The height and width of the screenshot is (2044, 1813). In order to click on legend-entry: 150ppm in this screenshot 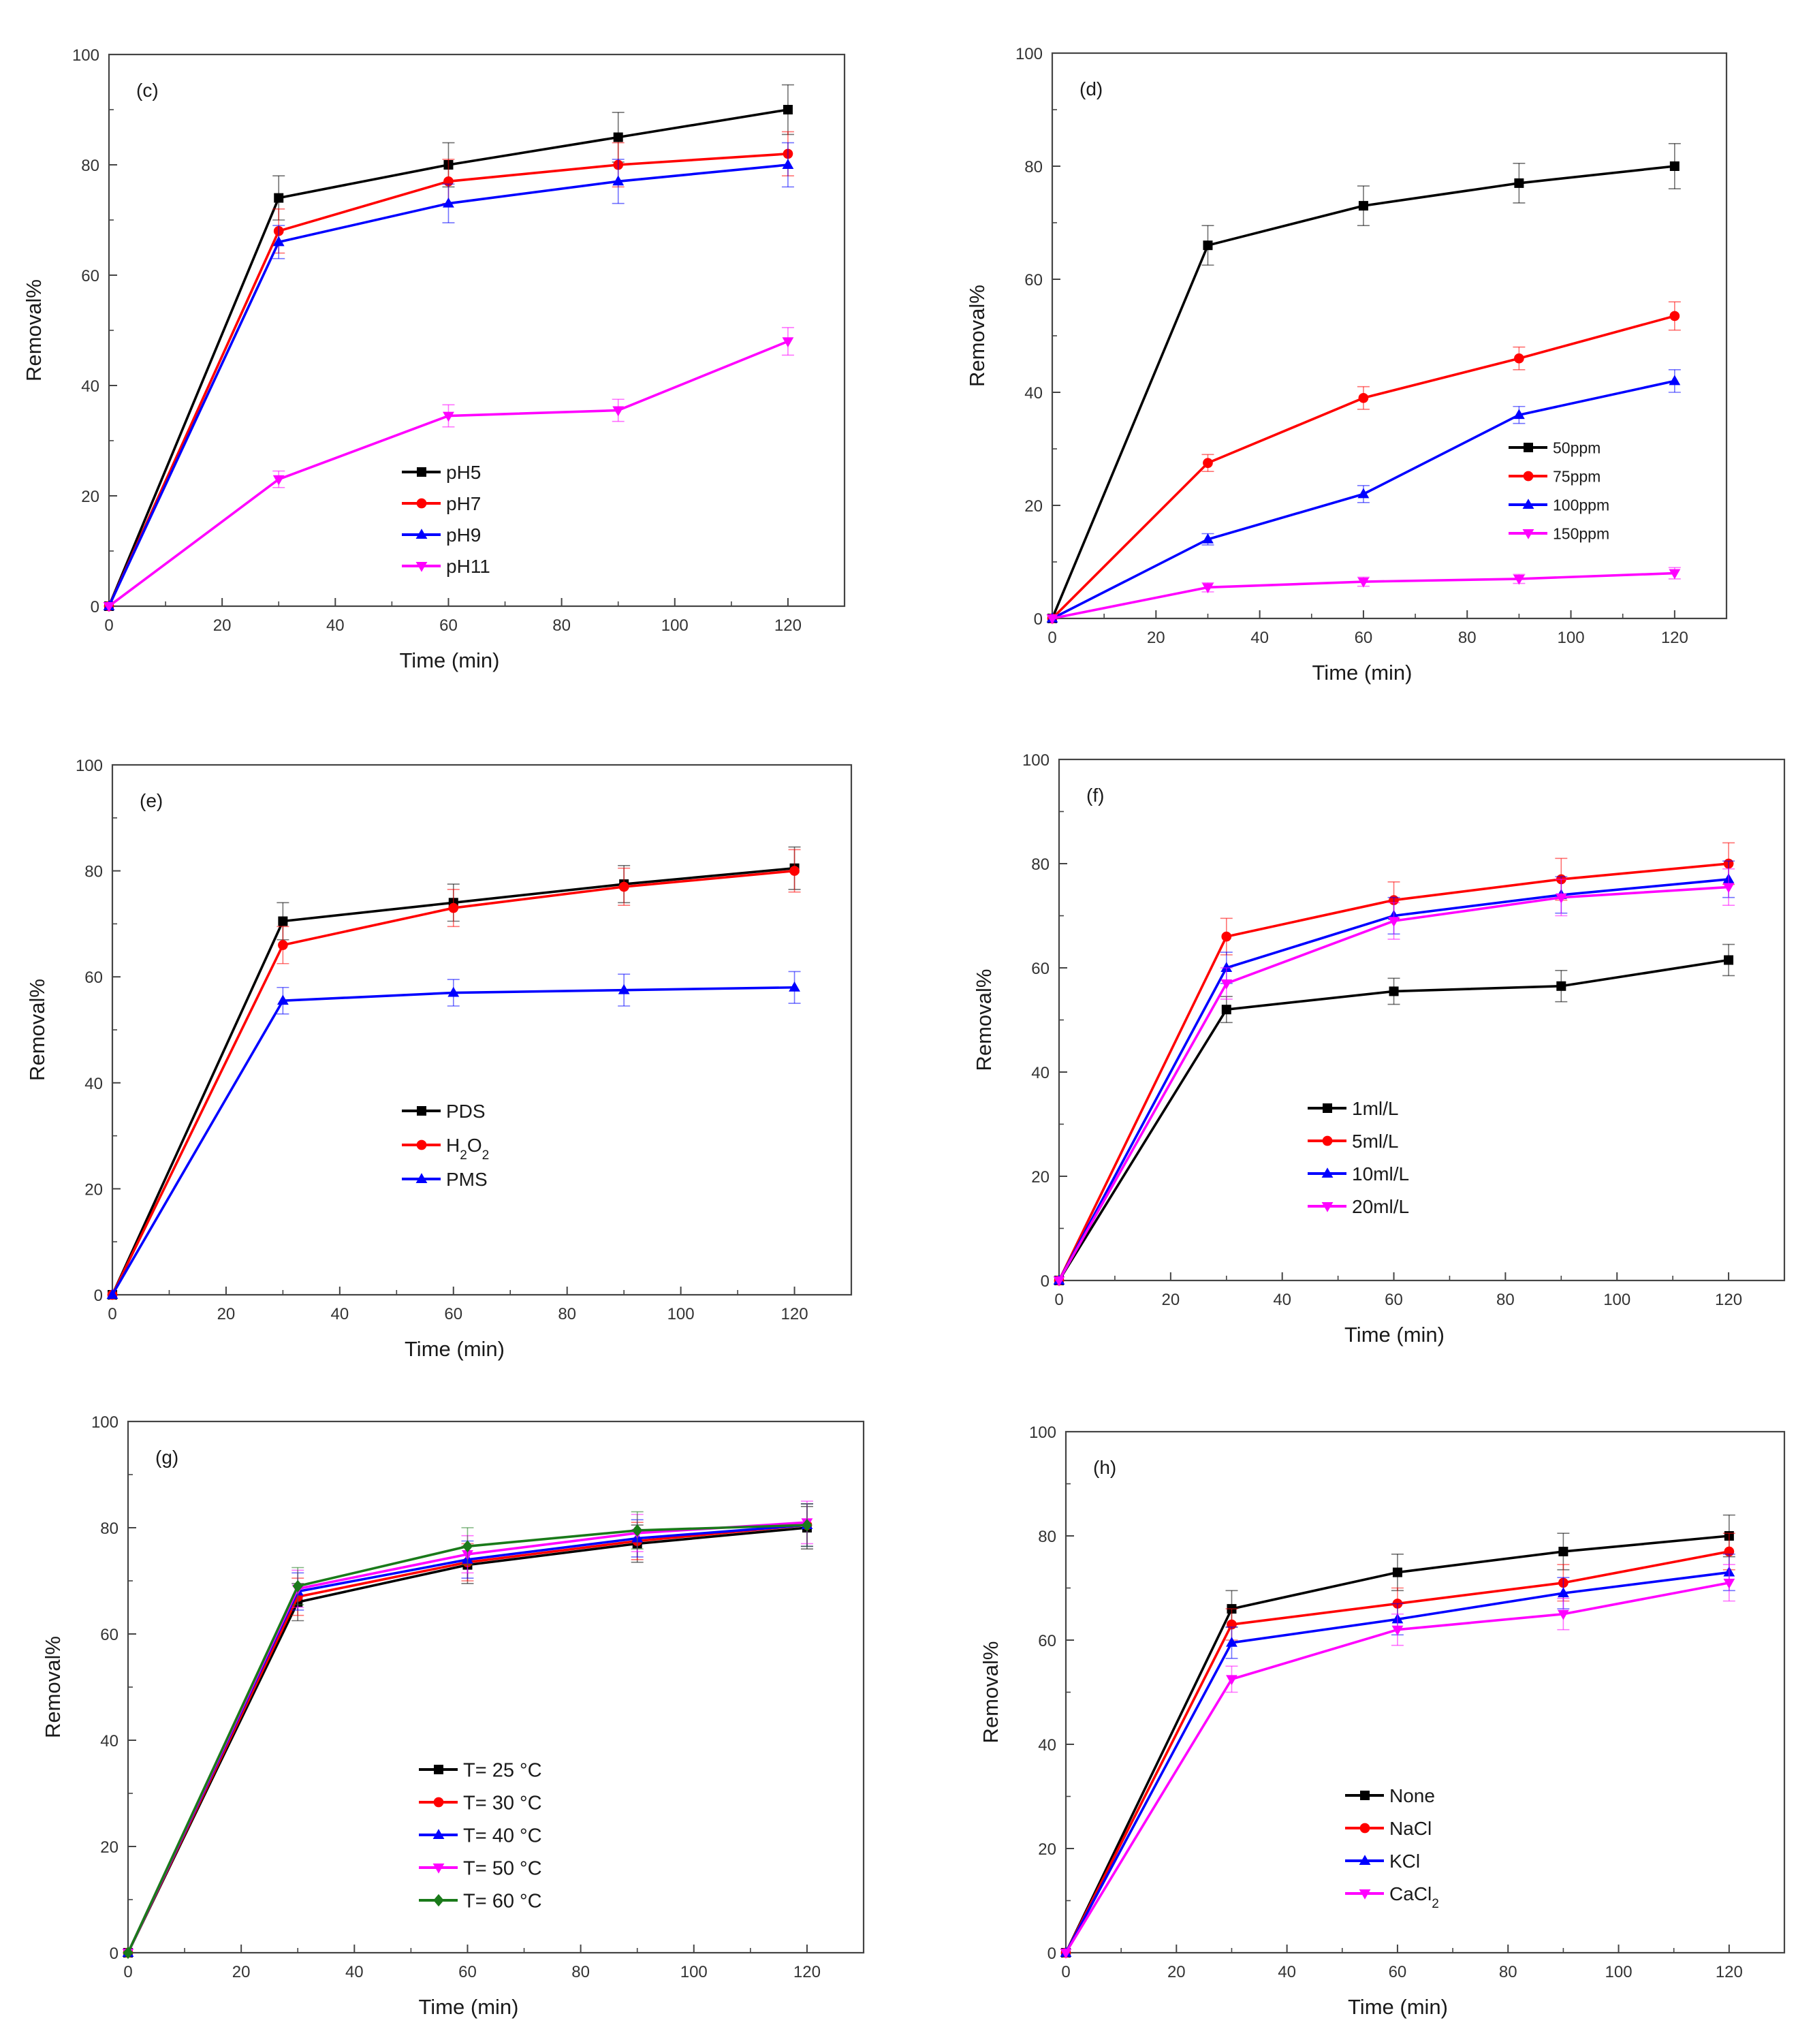, I will do `click(1559, 533)`.